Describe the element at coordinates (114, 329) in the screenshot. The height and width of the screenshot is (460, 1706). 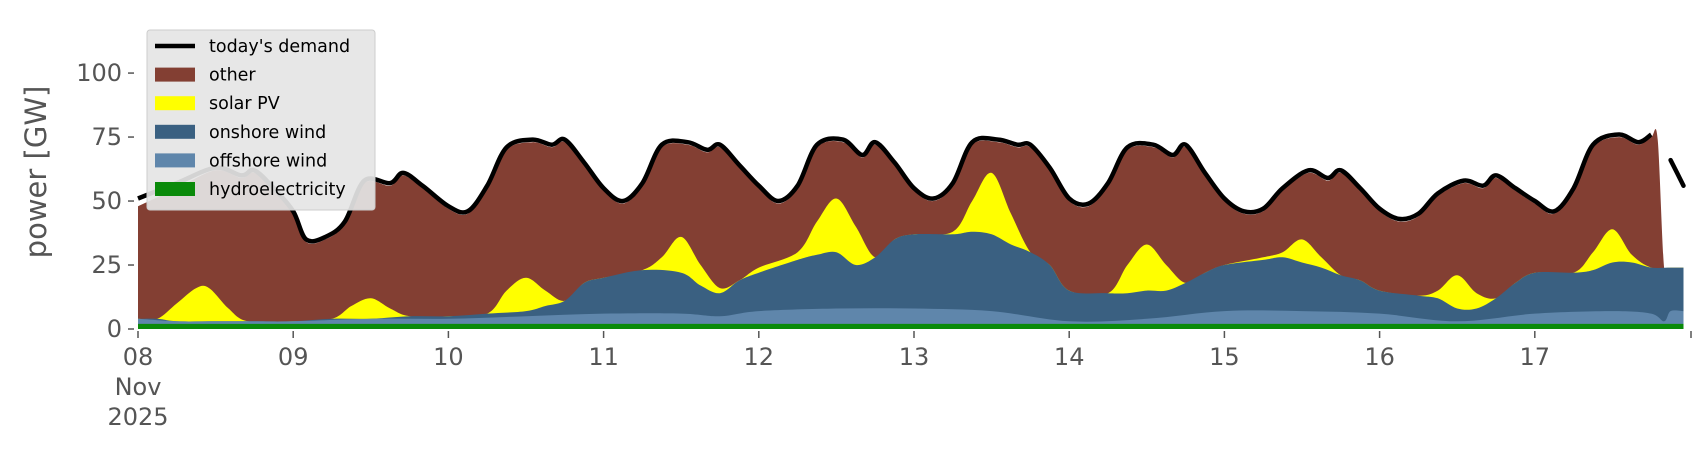
I see `y-tick-label: 0` at that location.